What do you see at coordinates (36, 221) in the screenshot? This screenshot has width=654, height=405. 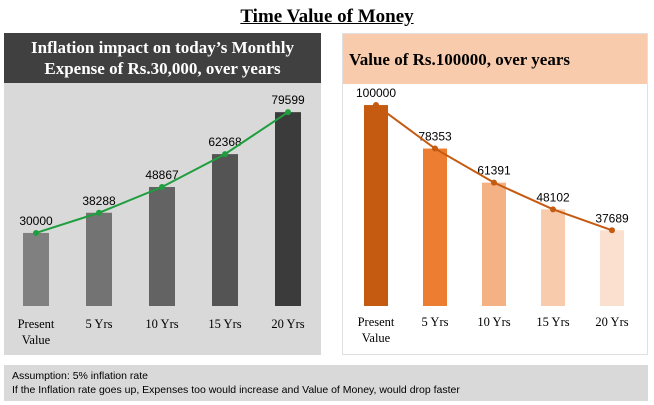 I see `data-label: 30000` at bounding box center [36, 221].